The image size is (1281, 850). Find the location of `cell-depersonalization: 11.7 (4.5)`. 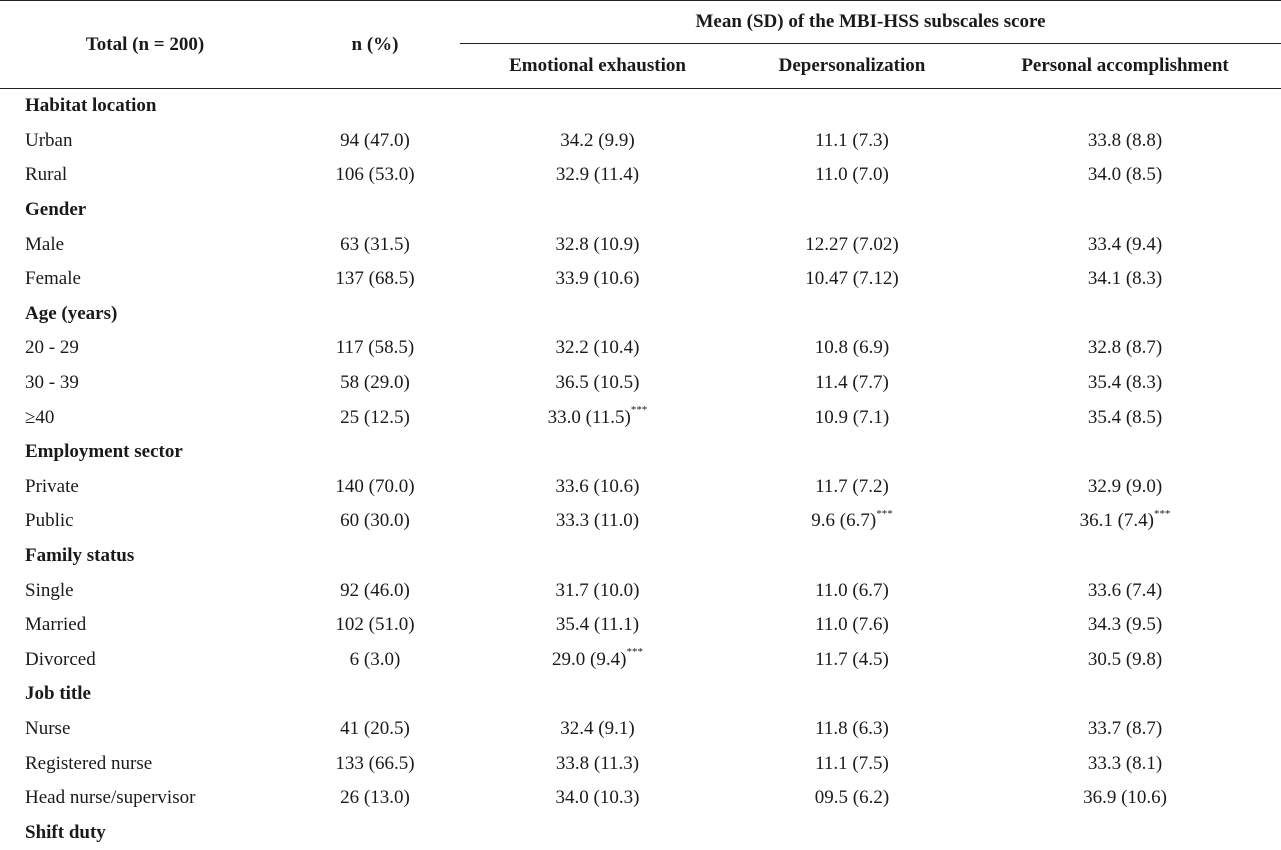

cell-depersonalization: 11.7 (4.5) is located at coordinates (852, 660).